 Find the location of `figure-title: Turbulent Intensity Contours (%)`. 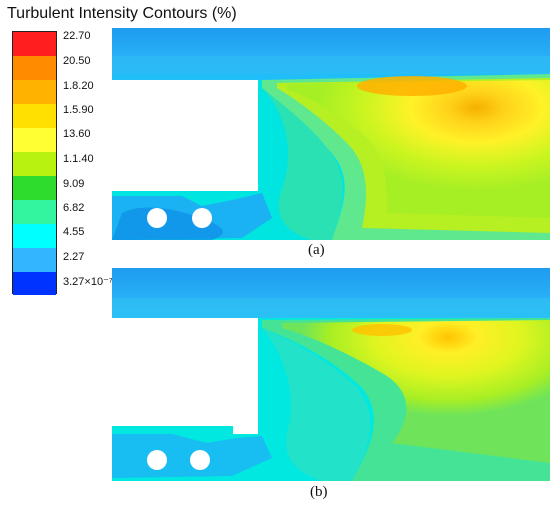

figure-title: Turbulent Intensity Contours (%) is located at coordinates (122, 13).